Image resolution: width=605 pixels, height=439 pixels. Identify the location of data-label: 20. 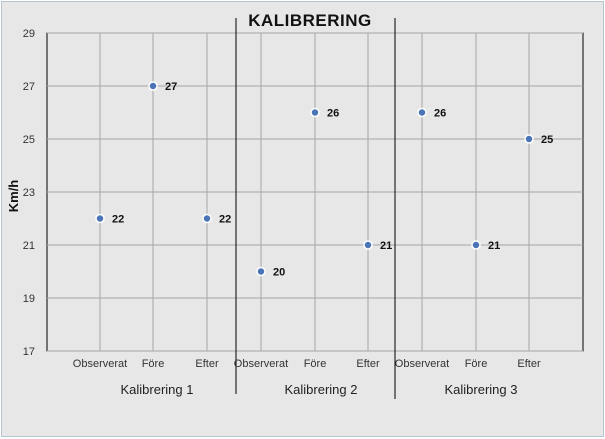
(279, 273).